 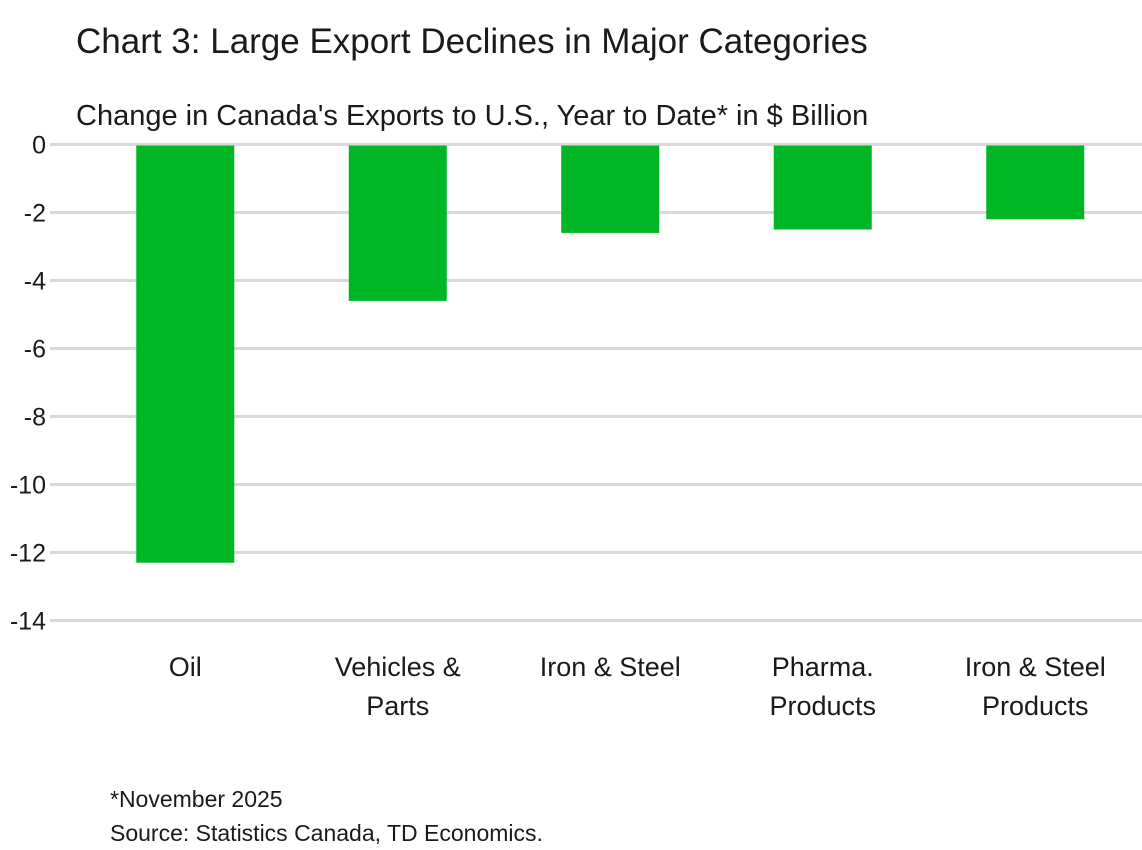 What do you see at coordinates (35, 418) in the screenshot?
I see `y-tick-label: -8` at bounding box center [35, 418].